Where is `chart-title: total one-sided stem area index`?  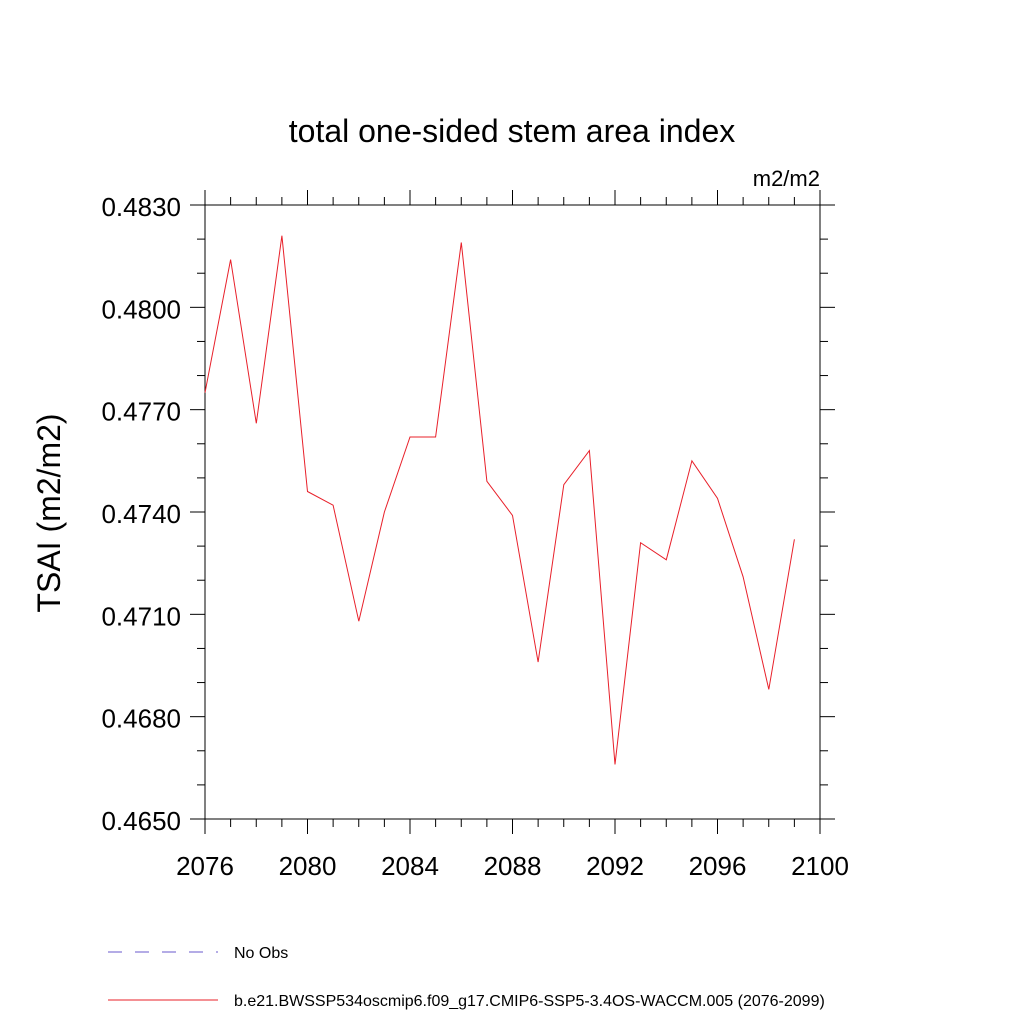
chart-title: total one-sided stem area index is located at coordinates (512, 131).